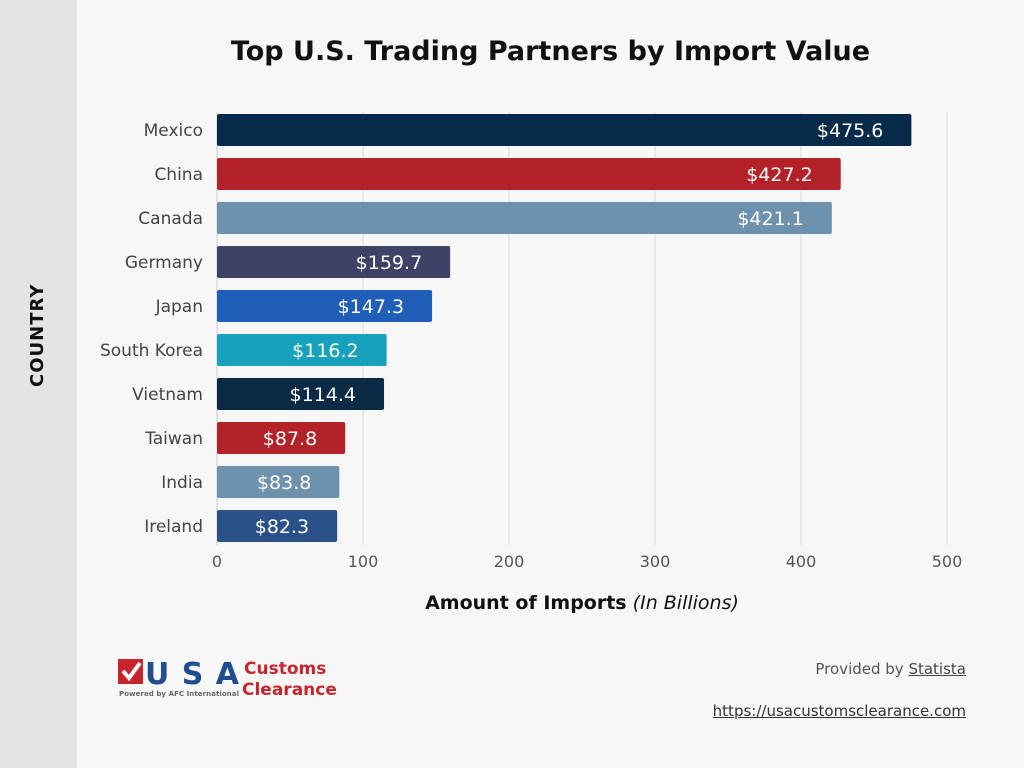  What do you see at coordinates (850, 131) in the screenshot?
I see `data-label: $475.6` at bounding box center [850, 131].